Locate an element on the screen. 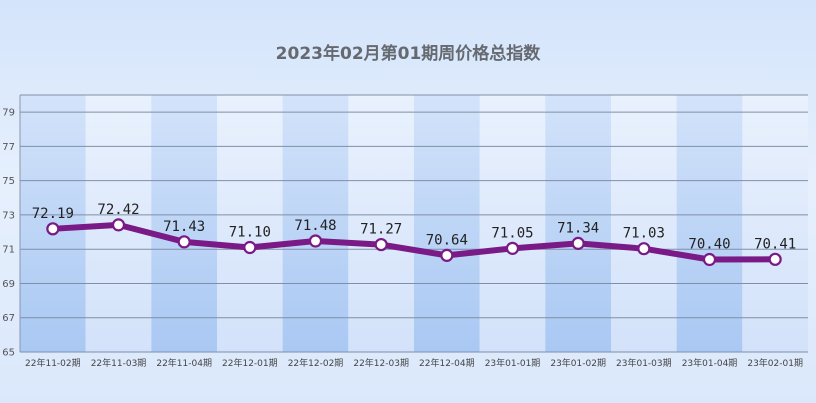 The width and height of the screenshot is (816, 403). x-tick-label: 23年01-04期 is located at coordinates (710, 363).